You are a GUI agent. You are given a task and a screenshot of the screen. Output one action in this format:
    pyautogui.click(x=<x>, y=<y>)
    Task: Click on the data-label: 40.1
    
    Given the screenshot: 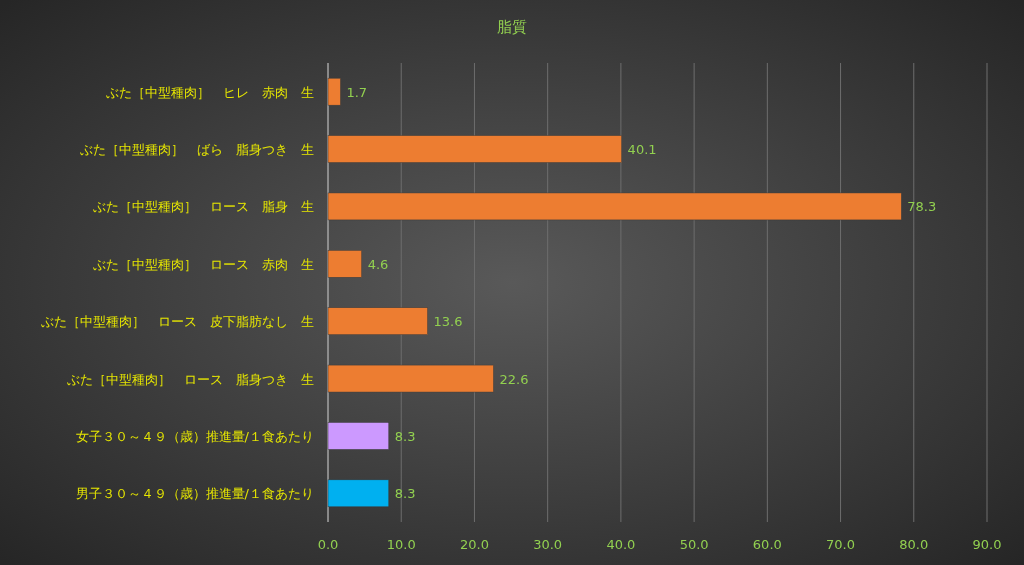 What is the action you would take?
    pyautogui.click(x=642, y=150)
    